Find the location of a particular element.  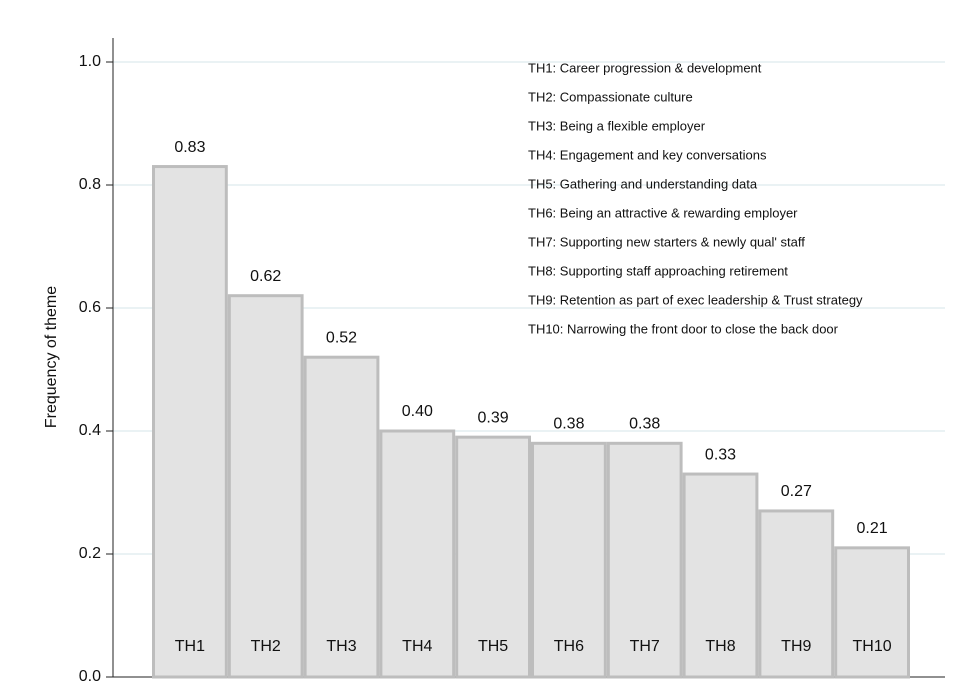

x-tick-label: TH5 is located at coordinates (493, 646).